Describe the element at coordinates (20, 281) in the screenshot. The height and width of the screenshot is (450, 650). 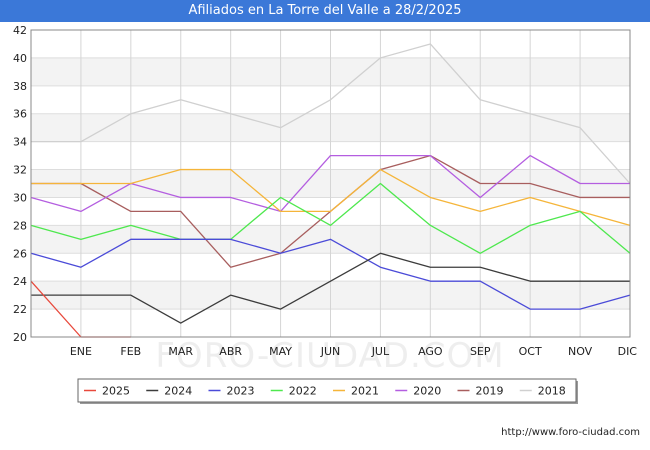
I see `y-tick-label: 24` at that location.